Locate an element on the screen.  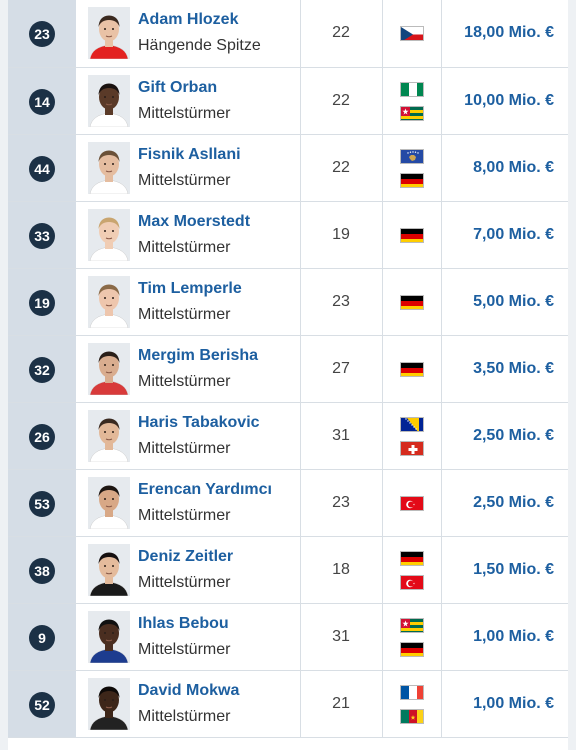
page-gutter-right is located at coordinates (572, 375).